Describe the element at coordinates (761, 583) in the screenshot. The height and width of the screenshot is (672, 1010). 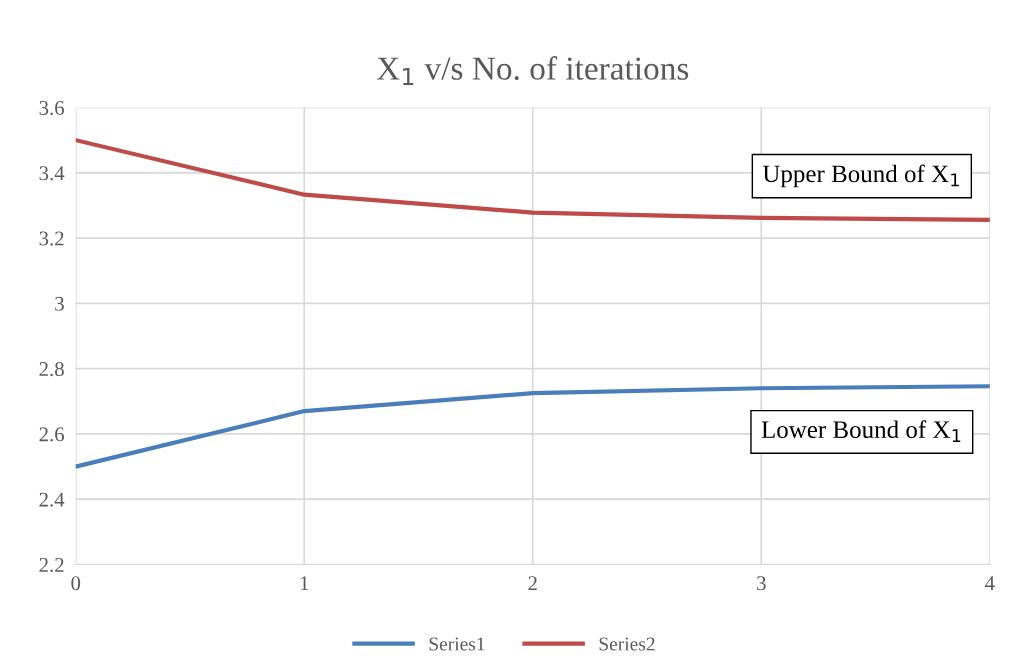
I see `x-tick-label: 3` at that location.